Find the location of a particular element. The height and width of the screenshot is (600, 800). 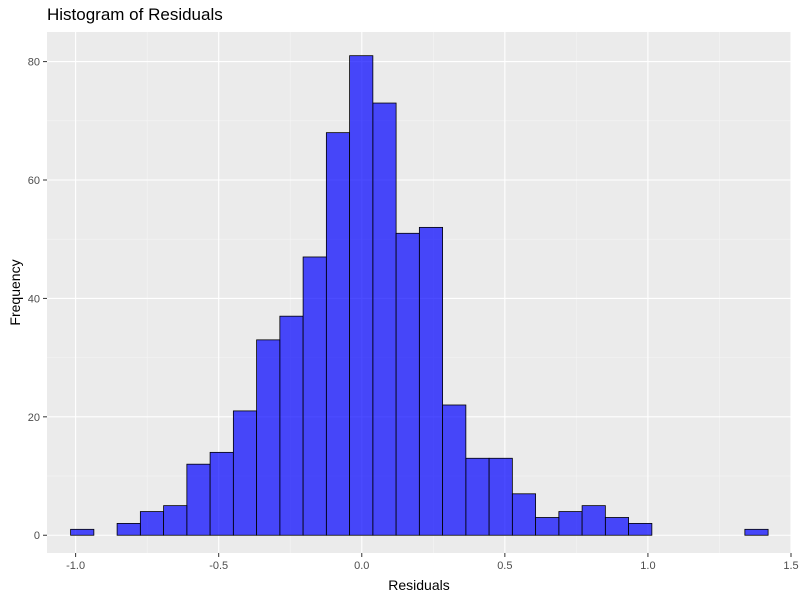

x-tick-label: -0.5 is located at coordinates (218, 566).